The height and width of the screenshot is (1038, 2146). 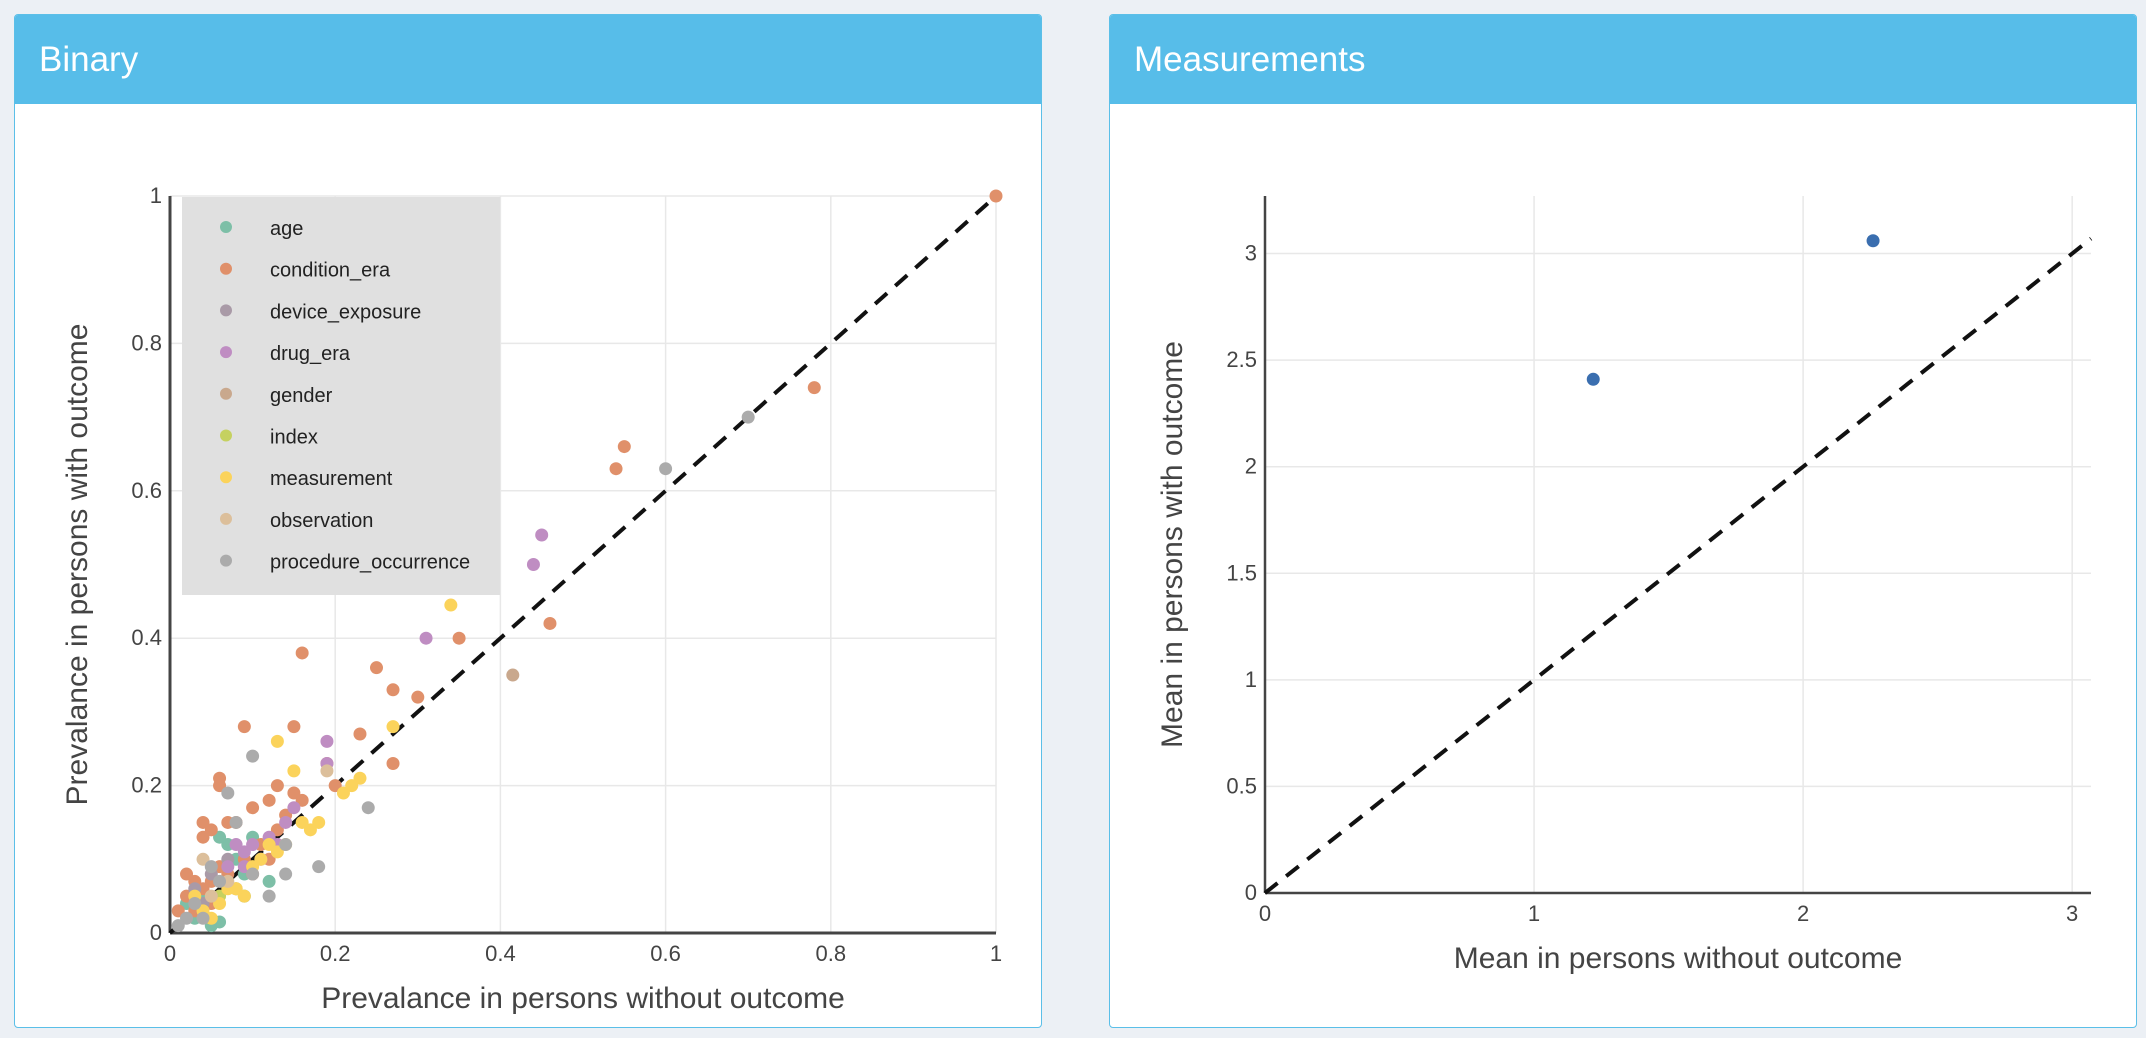 I want to click on legend-marker-index, so click(x=226, y=435).